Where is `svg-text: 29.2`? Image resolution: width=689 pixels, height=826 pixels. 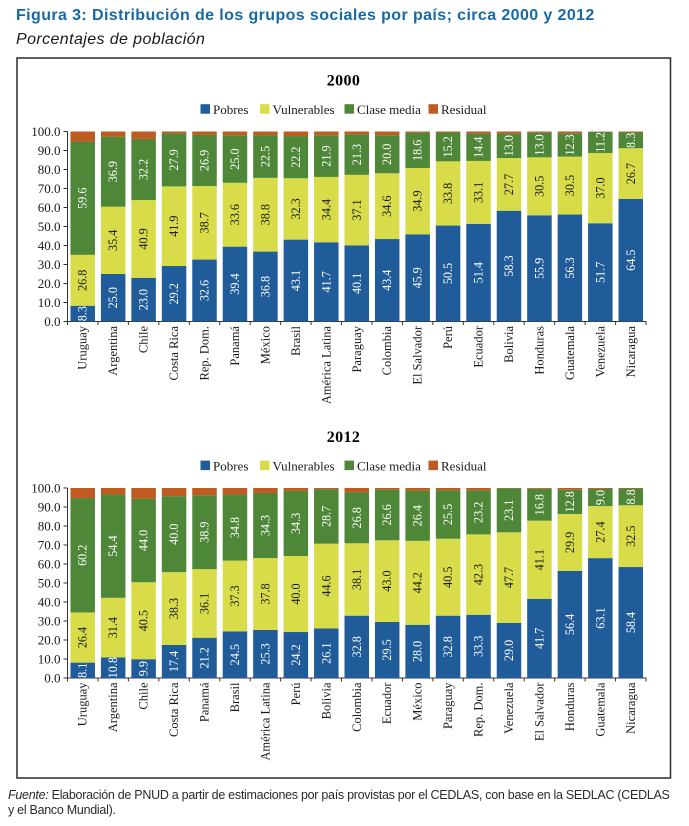
svg-text: 29.2 is located at coordinates (174, 293).